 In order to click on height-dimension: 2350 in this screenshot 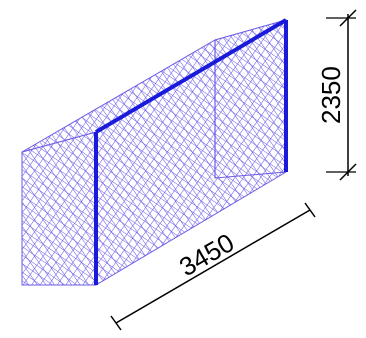, I will do `click(336, 95)`.